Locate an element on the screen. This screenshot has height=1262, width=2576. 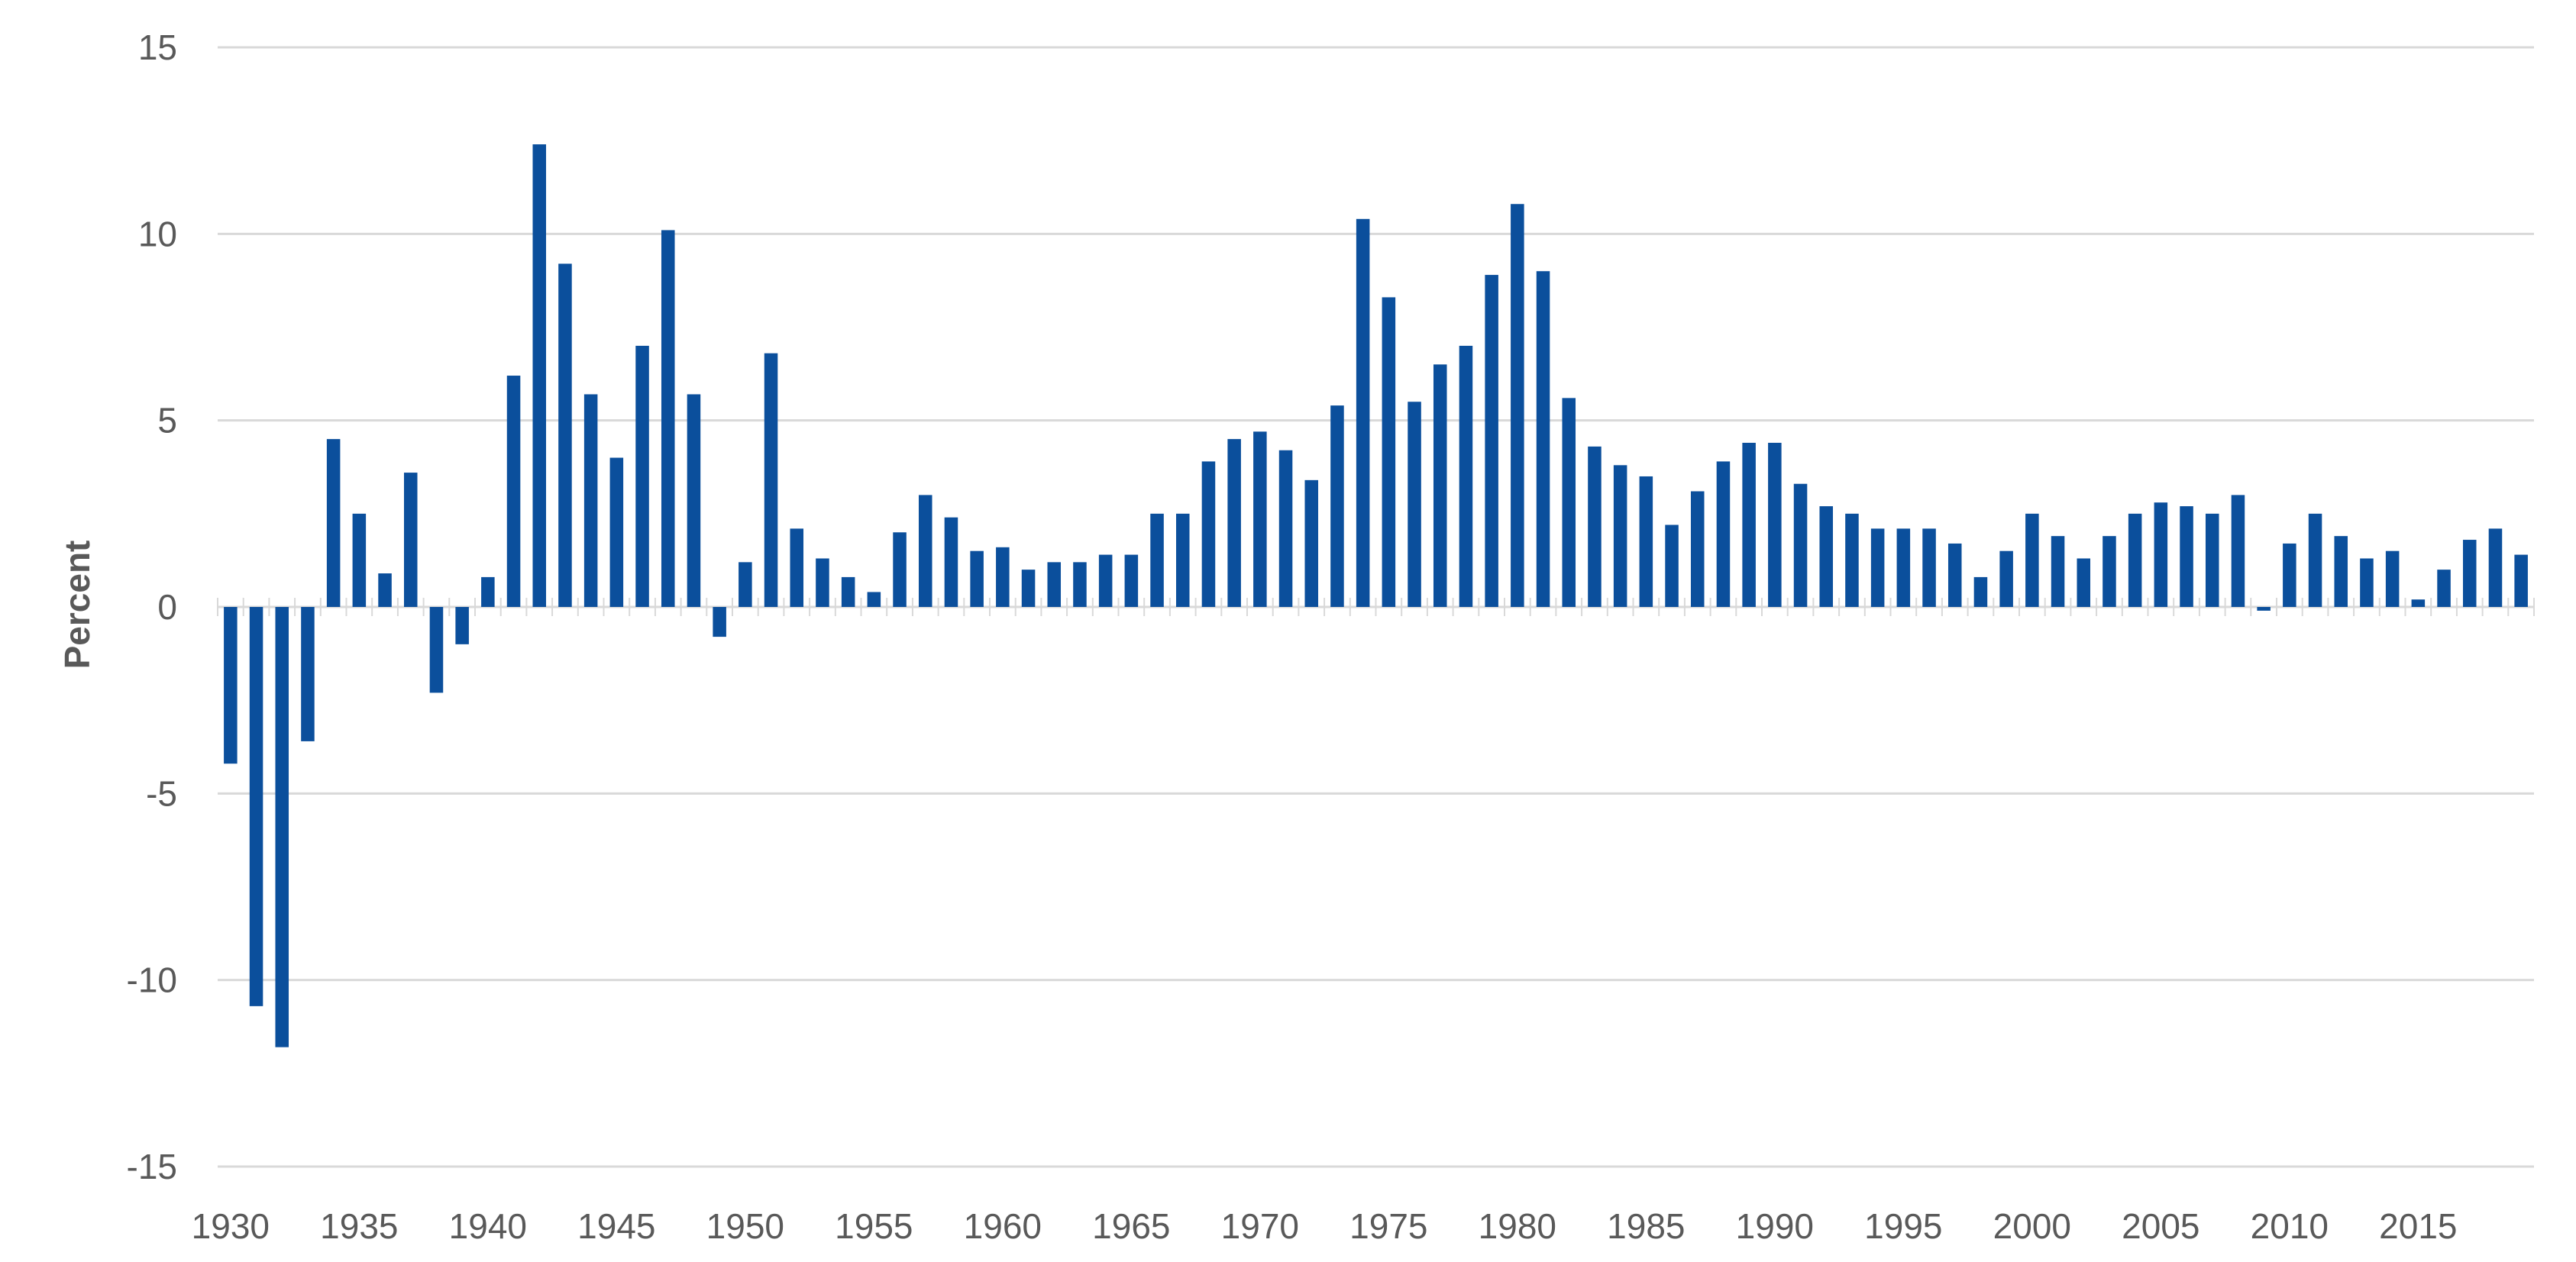
bar-1938 is located at coordinates (436, 650).